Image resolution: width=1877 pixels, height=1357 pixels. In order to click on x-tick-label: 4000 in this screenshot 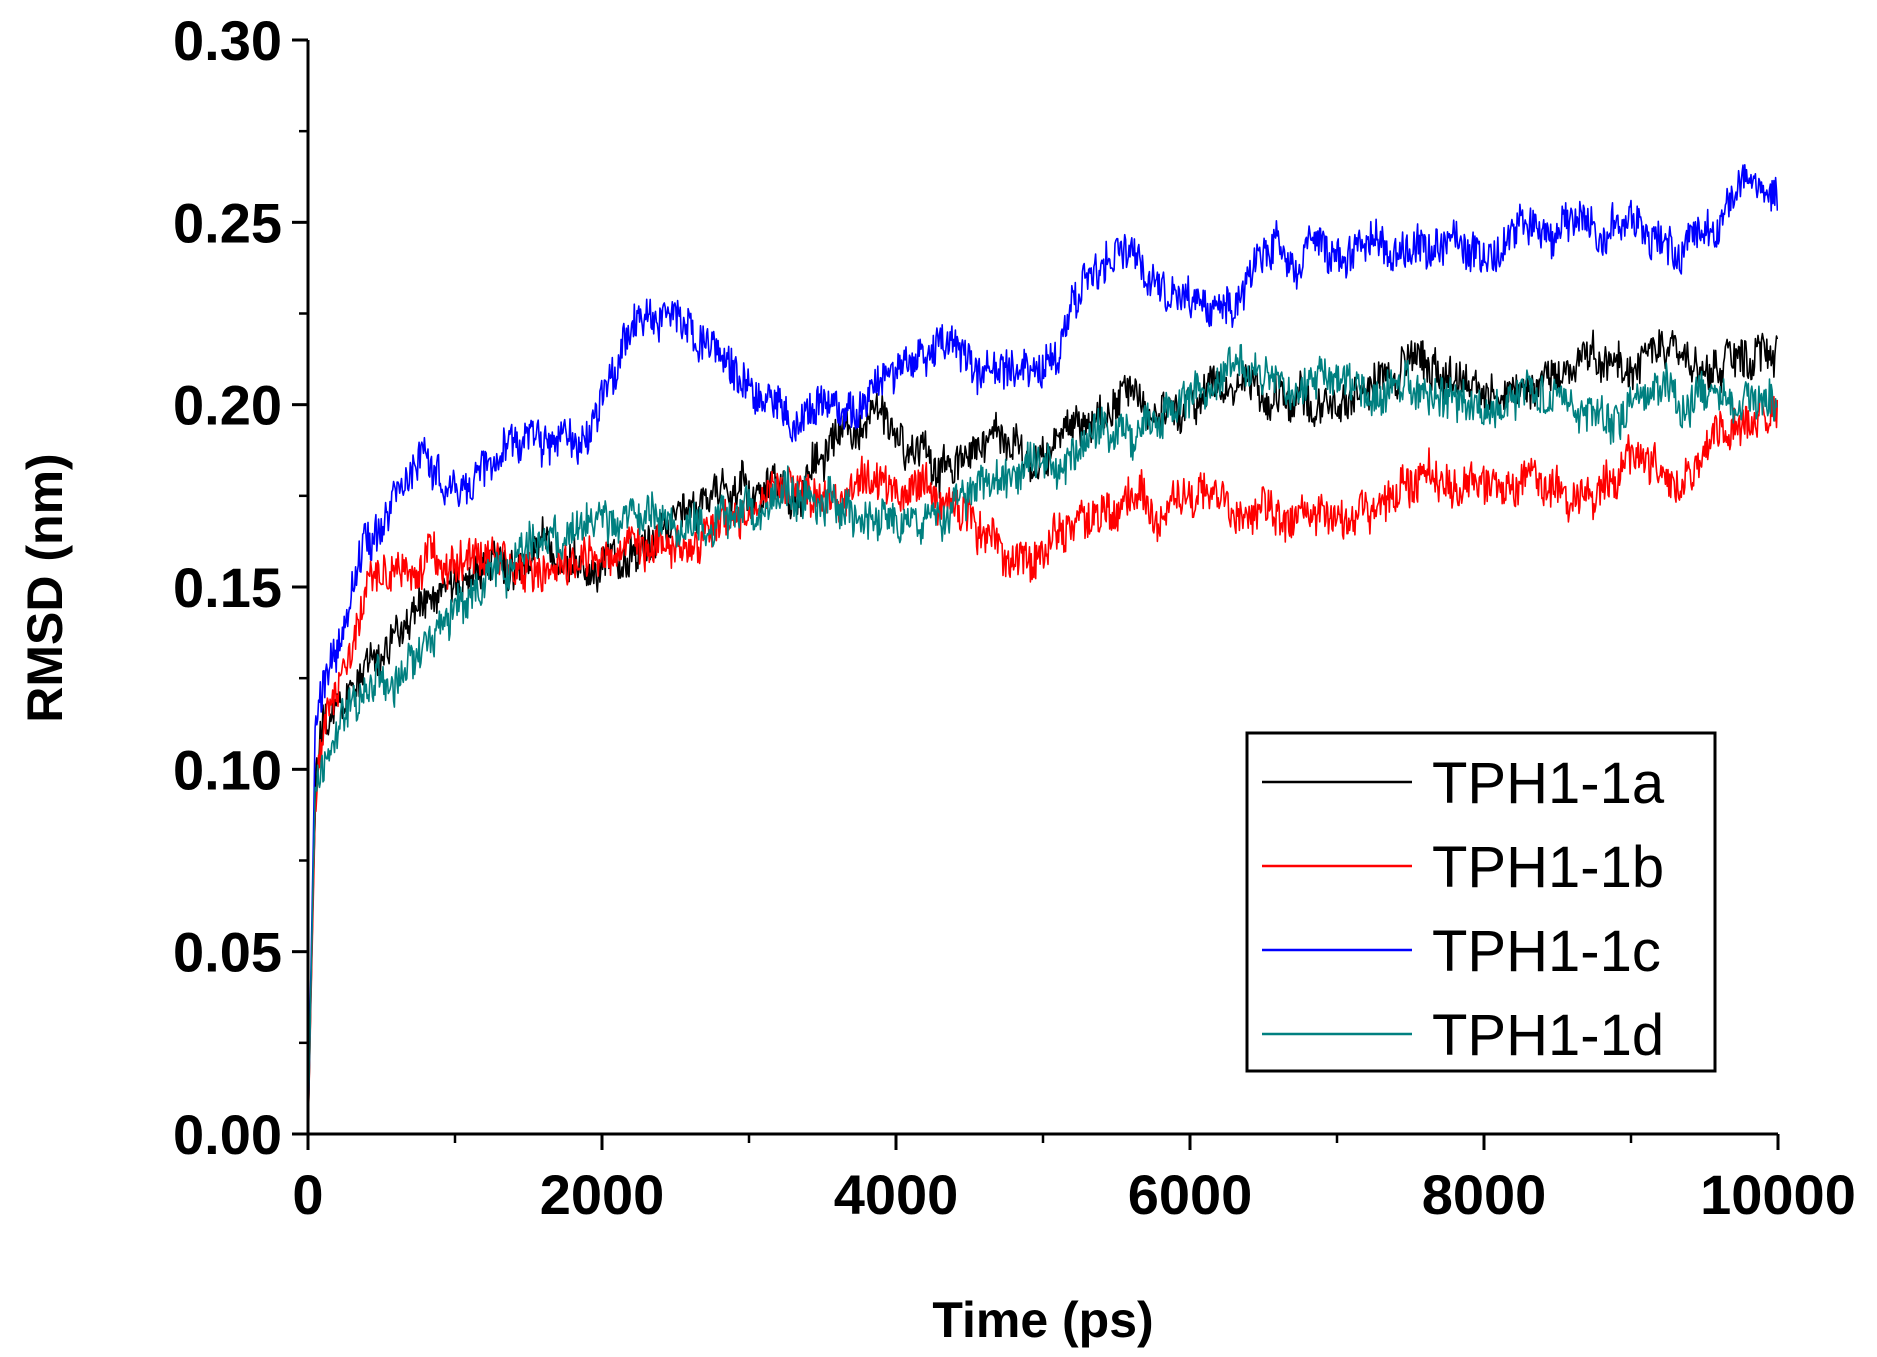, I will do `click(896, 1194)`.